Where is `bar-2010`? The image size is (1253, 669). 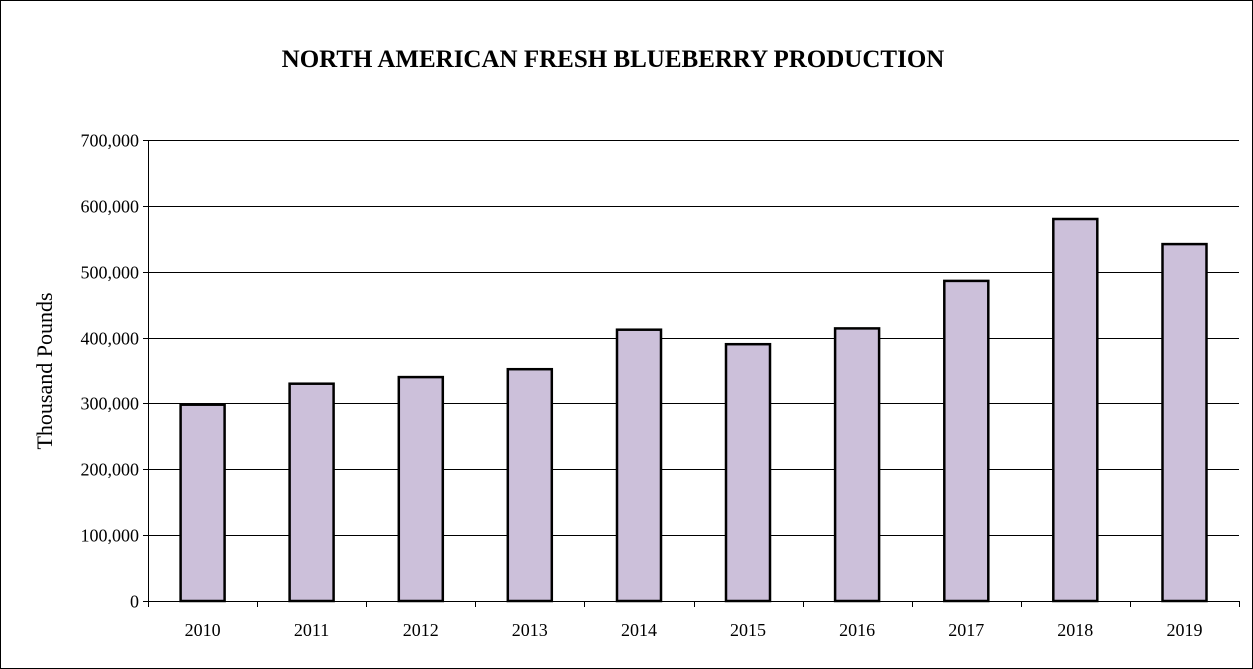
bar-2010 is located at coordinates (203, 503).